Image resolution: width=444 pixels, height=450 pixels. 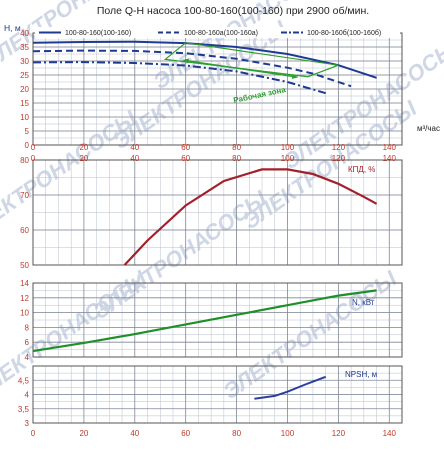 What do you see at coordinates (24, 103) in the screenshot?
I see `y-tick-label: 15` at bounding box center [24, 103].